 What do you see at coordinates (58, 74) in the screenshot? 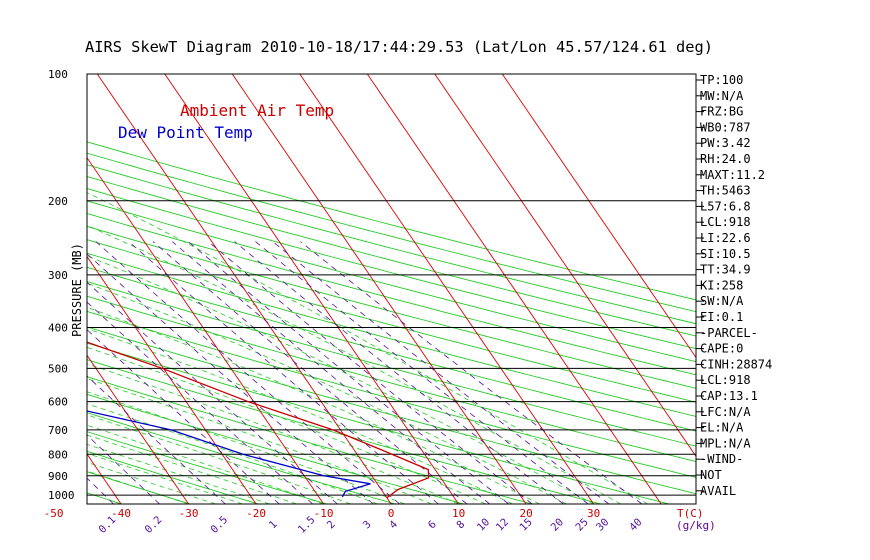
I see `pressure-tick-label: 100` at bounding box center [58, 74].